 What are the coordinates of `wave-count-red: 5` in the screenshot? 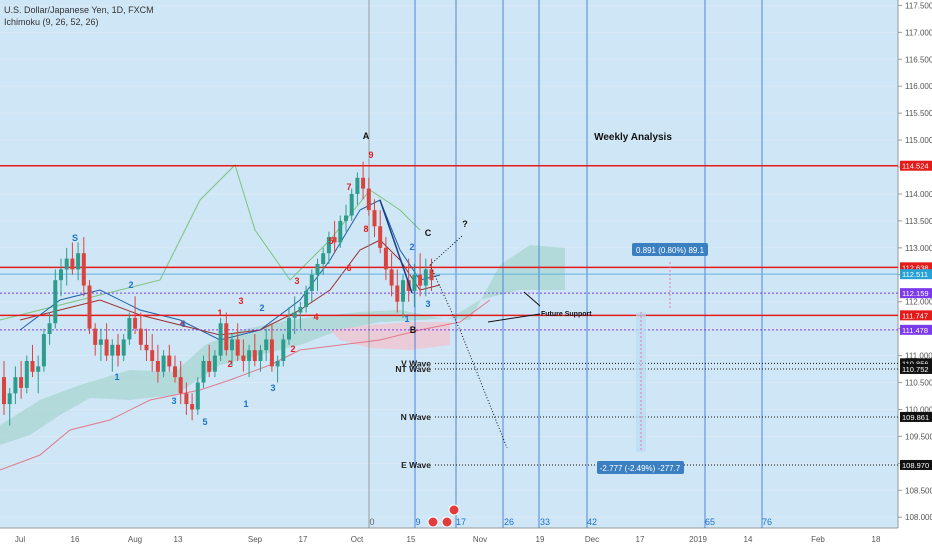 It's located at (330, 241).